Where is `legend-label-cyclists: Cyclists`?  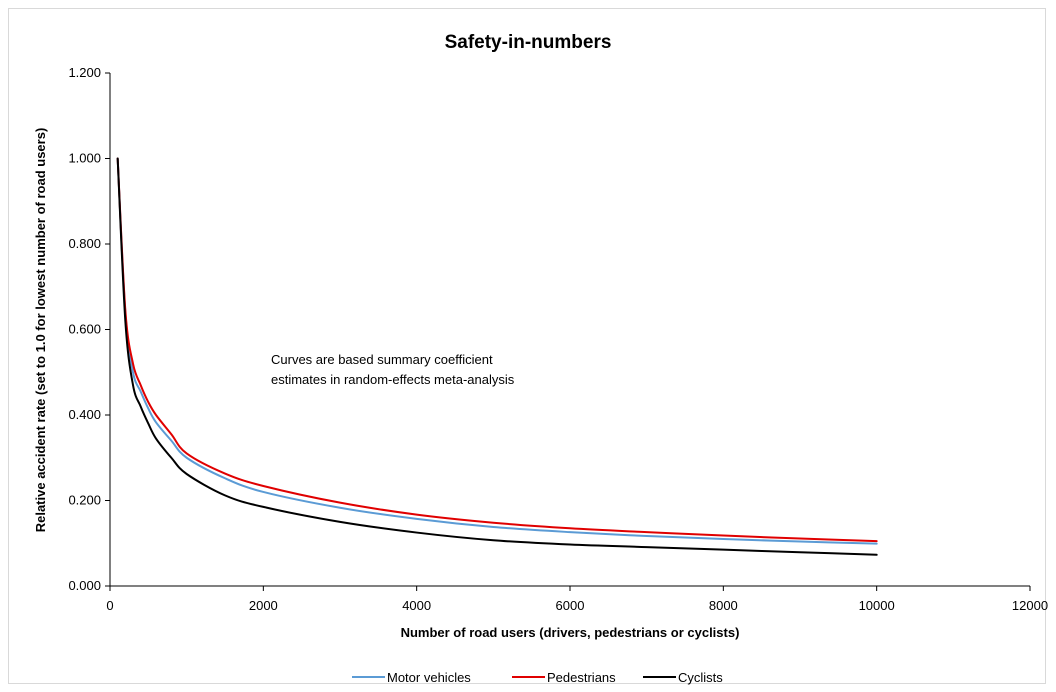
legend-label-cyclists: Cyclists is located at coordinates (700, 677).